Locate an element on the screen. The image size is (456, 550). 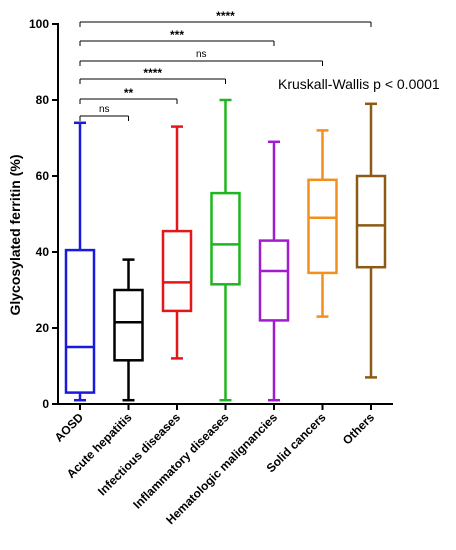
box-inflammatory-diseases is located at coordinates (225, 250).